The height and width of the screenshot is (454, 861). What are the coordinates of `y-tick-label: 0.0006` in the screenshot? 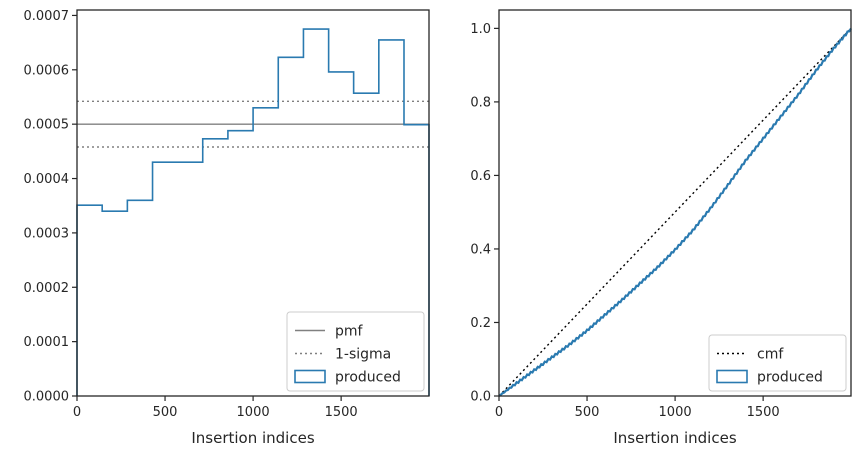 It's located at (47, 70).